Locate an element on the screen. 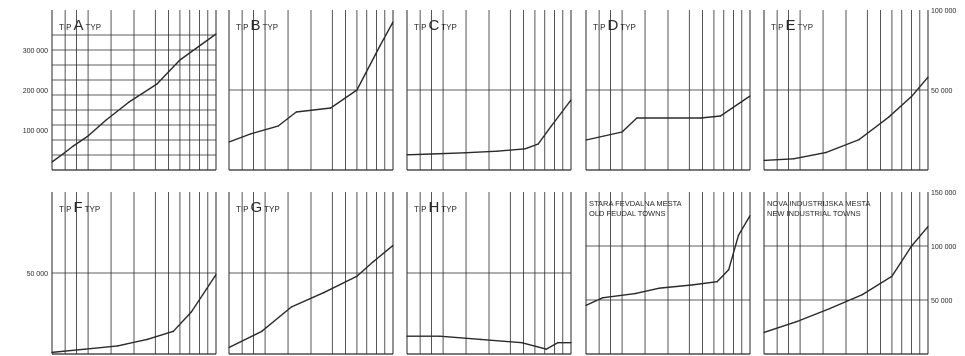  panel-title-part: F is located at coordinates (77, 207).